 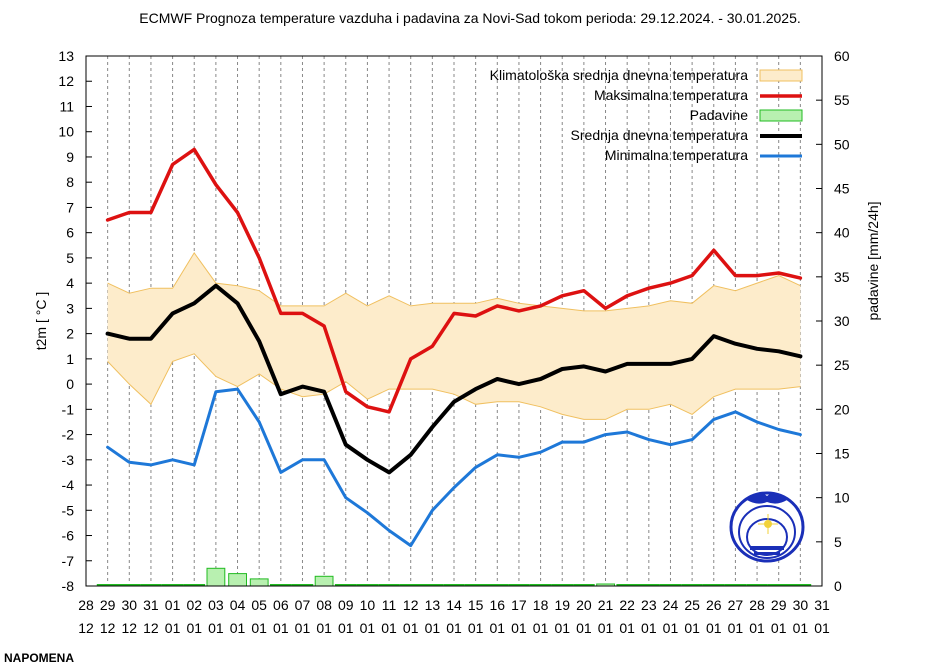 I want to click on y2-tick-label: 15, so click(x=842, y=454).